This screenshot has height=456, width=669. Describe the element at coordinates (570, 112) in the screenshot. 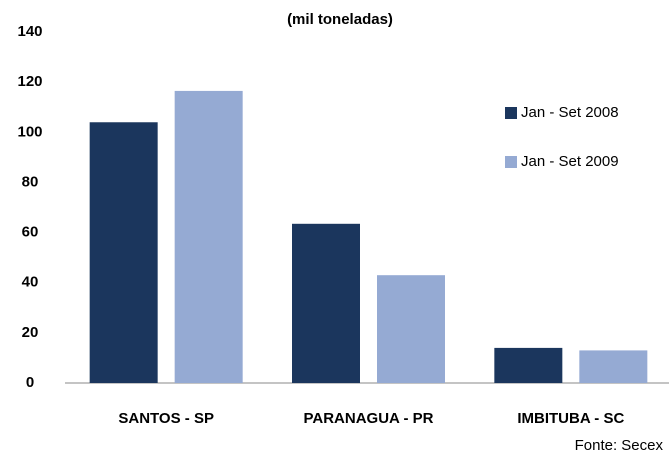

I see `legend-label: Jan - Set 2008` at that location.